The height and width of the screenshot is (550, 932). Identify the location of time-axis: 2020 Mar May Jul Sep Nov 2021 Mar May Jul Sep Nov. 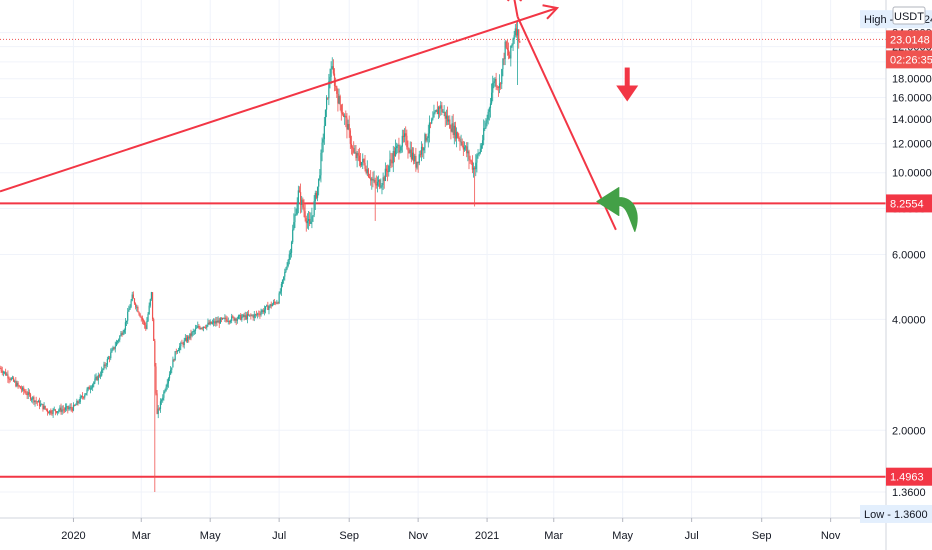
(451, 530).